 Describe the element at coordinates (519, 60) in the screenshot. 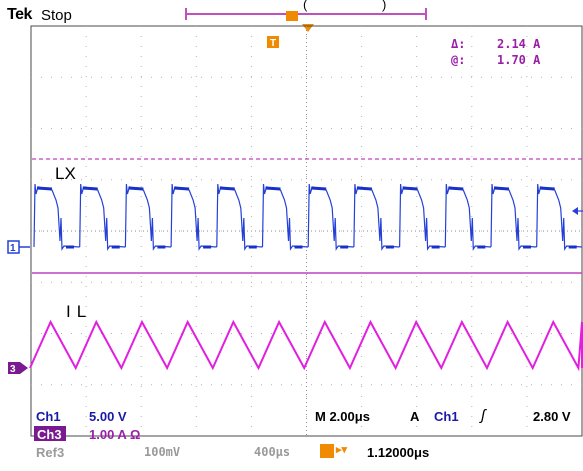

I see `cursor-at-value: 1.70 A` at that location.